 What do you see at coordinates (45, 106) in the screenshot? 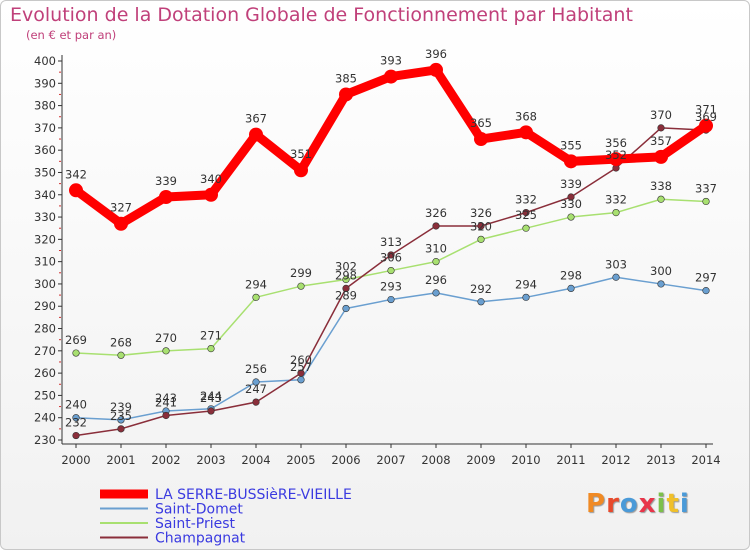
I see `y-tick-label: 380` at bounding box center [45, 106].